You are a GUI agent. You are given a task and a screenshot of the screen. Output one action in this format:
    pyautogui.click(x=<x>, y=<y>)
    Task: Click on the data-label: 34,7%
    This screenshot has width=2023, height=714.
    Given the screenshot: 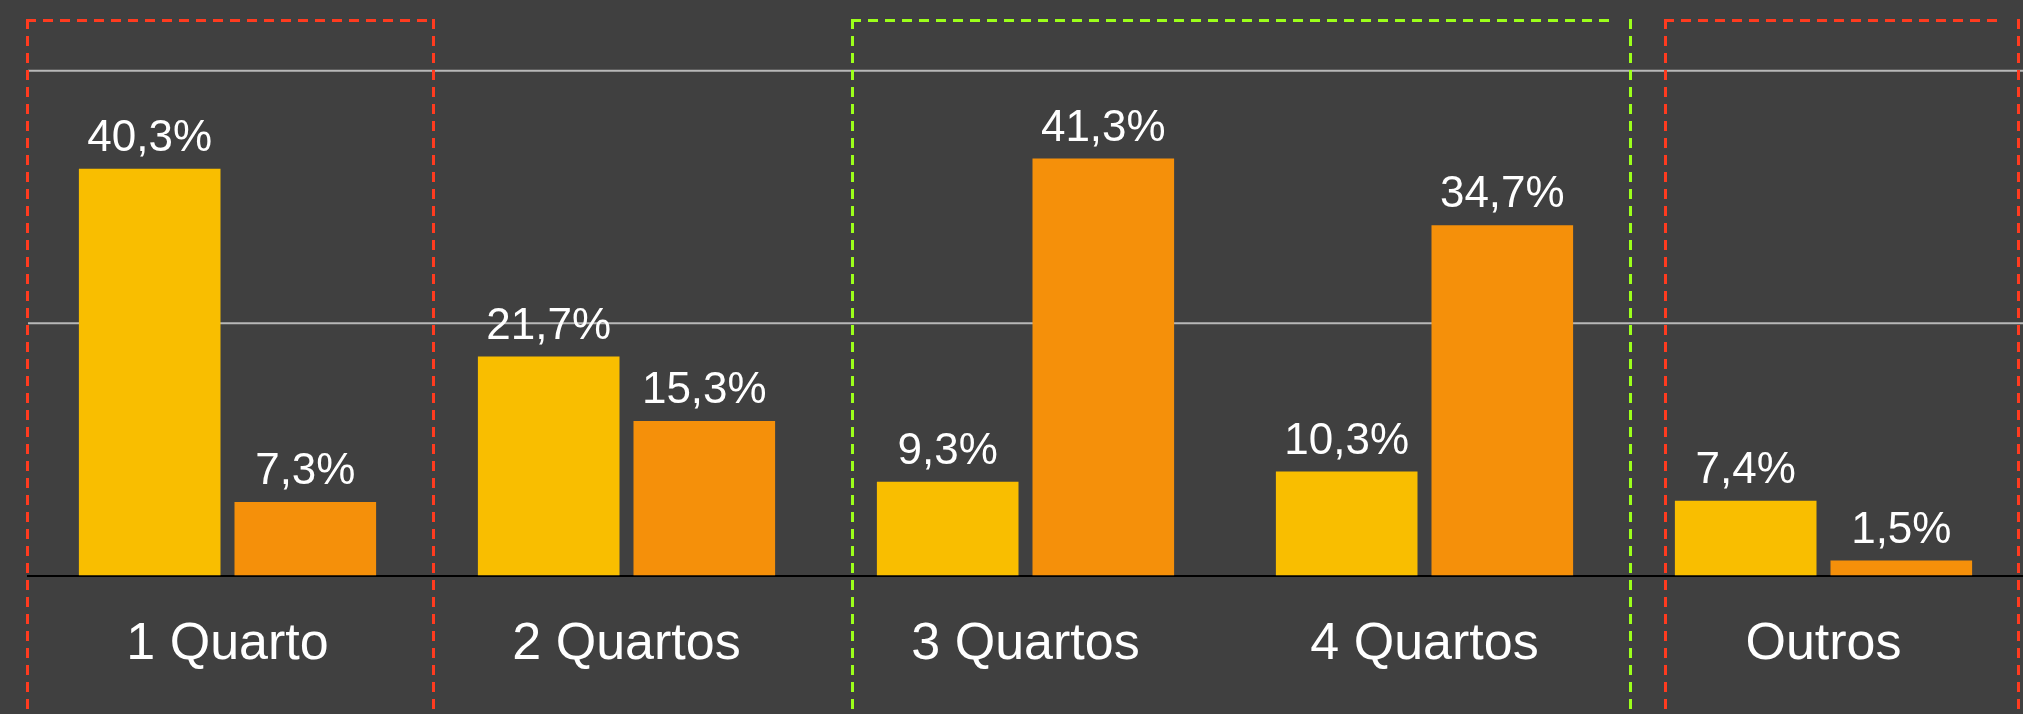 What is the action you would take?
    pyautogui.click(x=1502, y=192)
    